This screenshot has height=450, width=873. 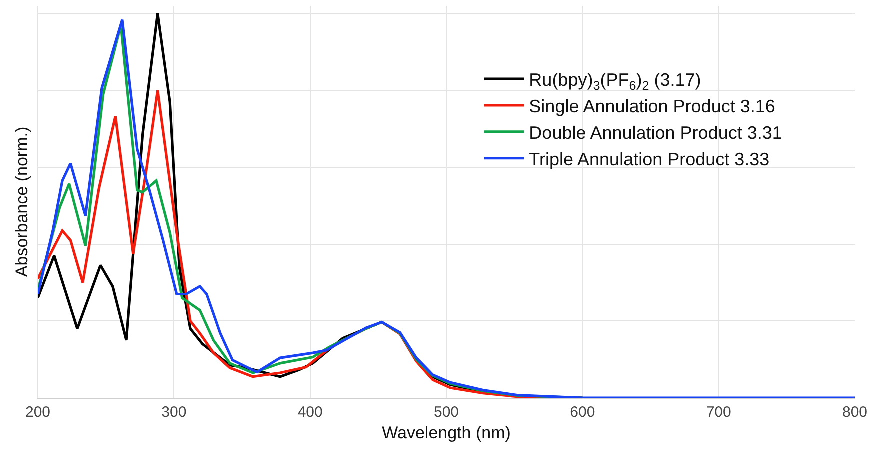 I want to click on x-axis-title: Wavelength (nm), so click(x=446, y=432).